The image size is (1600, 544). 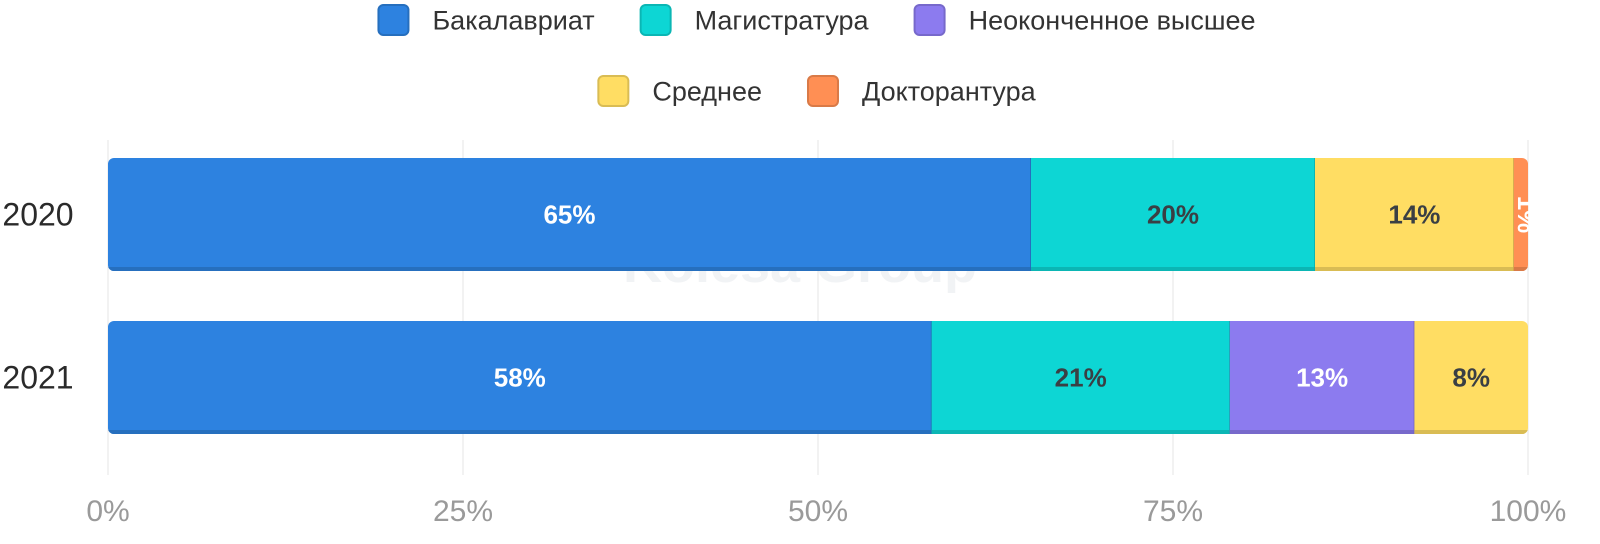 What do you see at coordinates (1528, 511) in the screenshot?
I see `x-tick-label: 100%` at bounding box center [1528, 511].